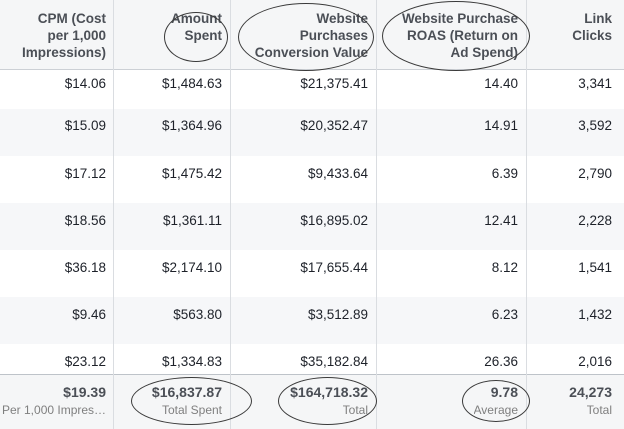 The width and height of the screenshot is (624, 429). Describe the element at coordinates (312, 320) in the screenshot. I see `table-row: $9.46 $563.80 $3,512.89 6.23 1,432` at that location.